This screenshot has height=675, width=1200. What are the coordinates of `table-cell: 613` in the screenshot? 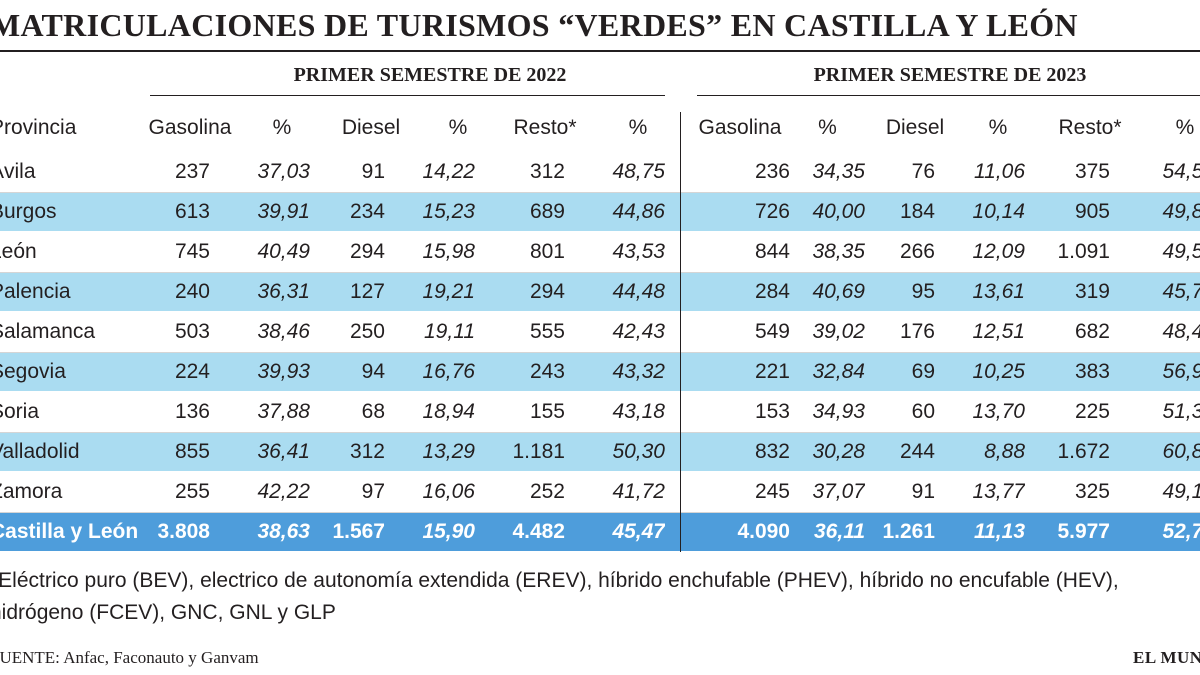 It's located at (192, 211).